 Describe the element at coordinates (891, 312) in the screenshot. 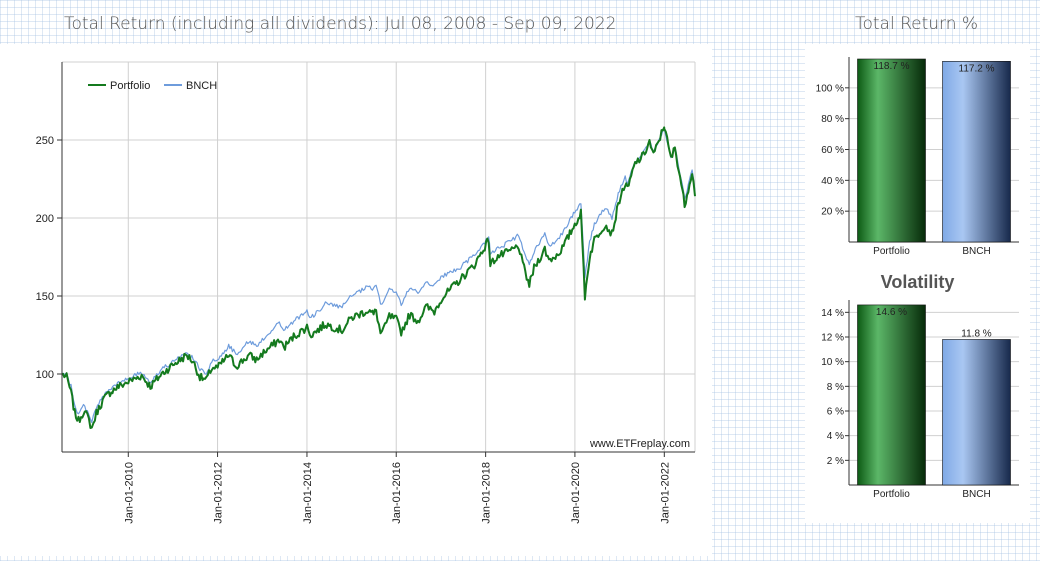

I see `bar-value-label: 14.6 %` at that location.